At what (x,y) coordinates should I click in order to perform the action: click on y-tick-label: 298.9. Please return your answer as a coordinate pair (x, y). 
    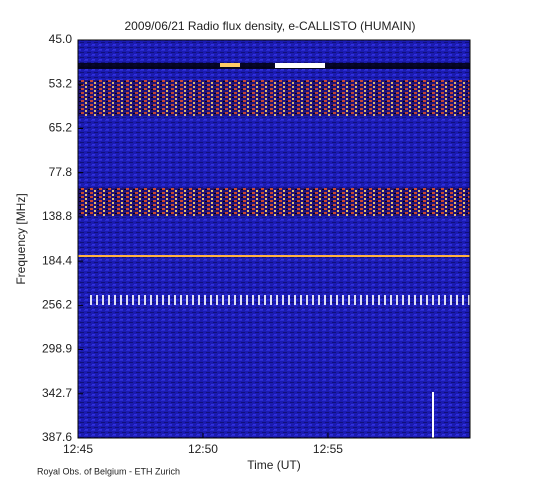
    Looking at the image, I should click on (57, 349).